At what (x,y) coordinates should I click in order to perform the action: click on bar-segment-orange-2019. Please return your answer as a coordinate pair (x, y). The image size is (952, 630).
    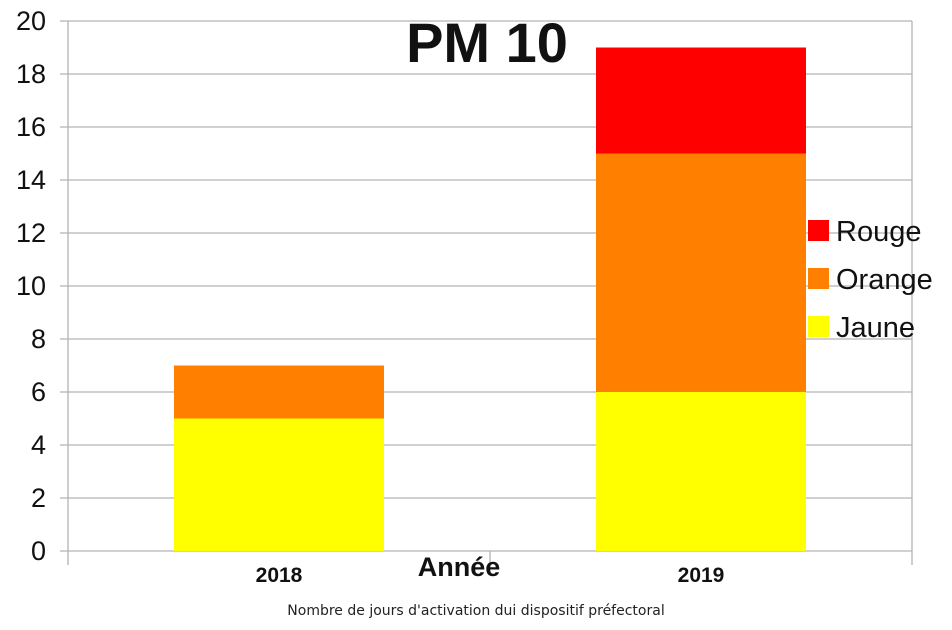
    Looking at the image, I should click on (701, 272).